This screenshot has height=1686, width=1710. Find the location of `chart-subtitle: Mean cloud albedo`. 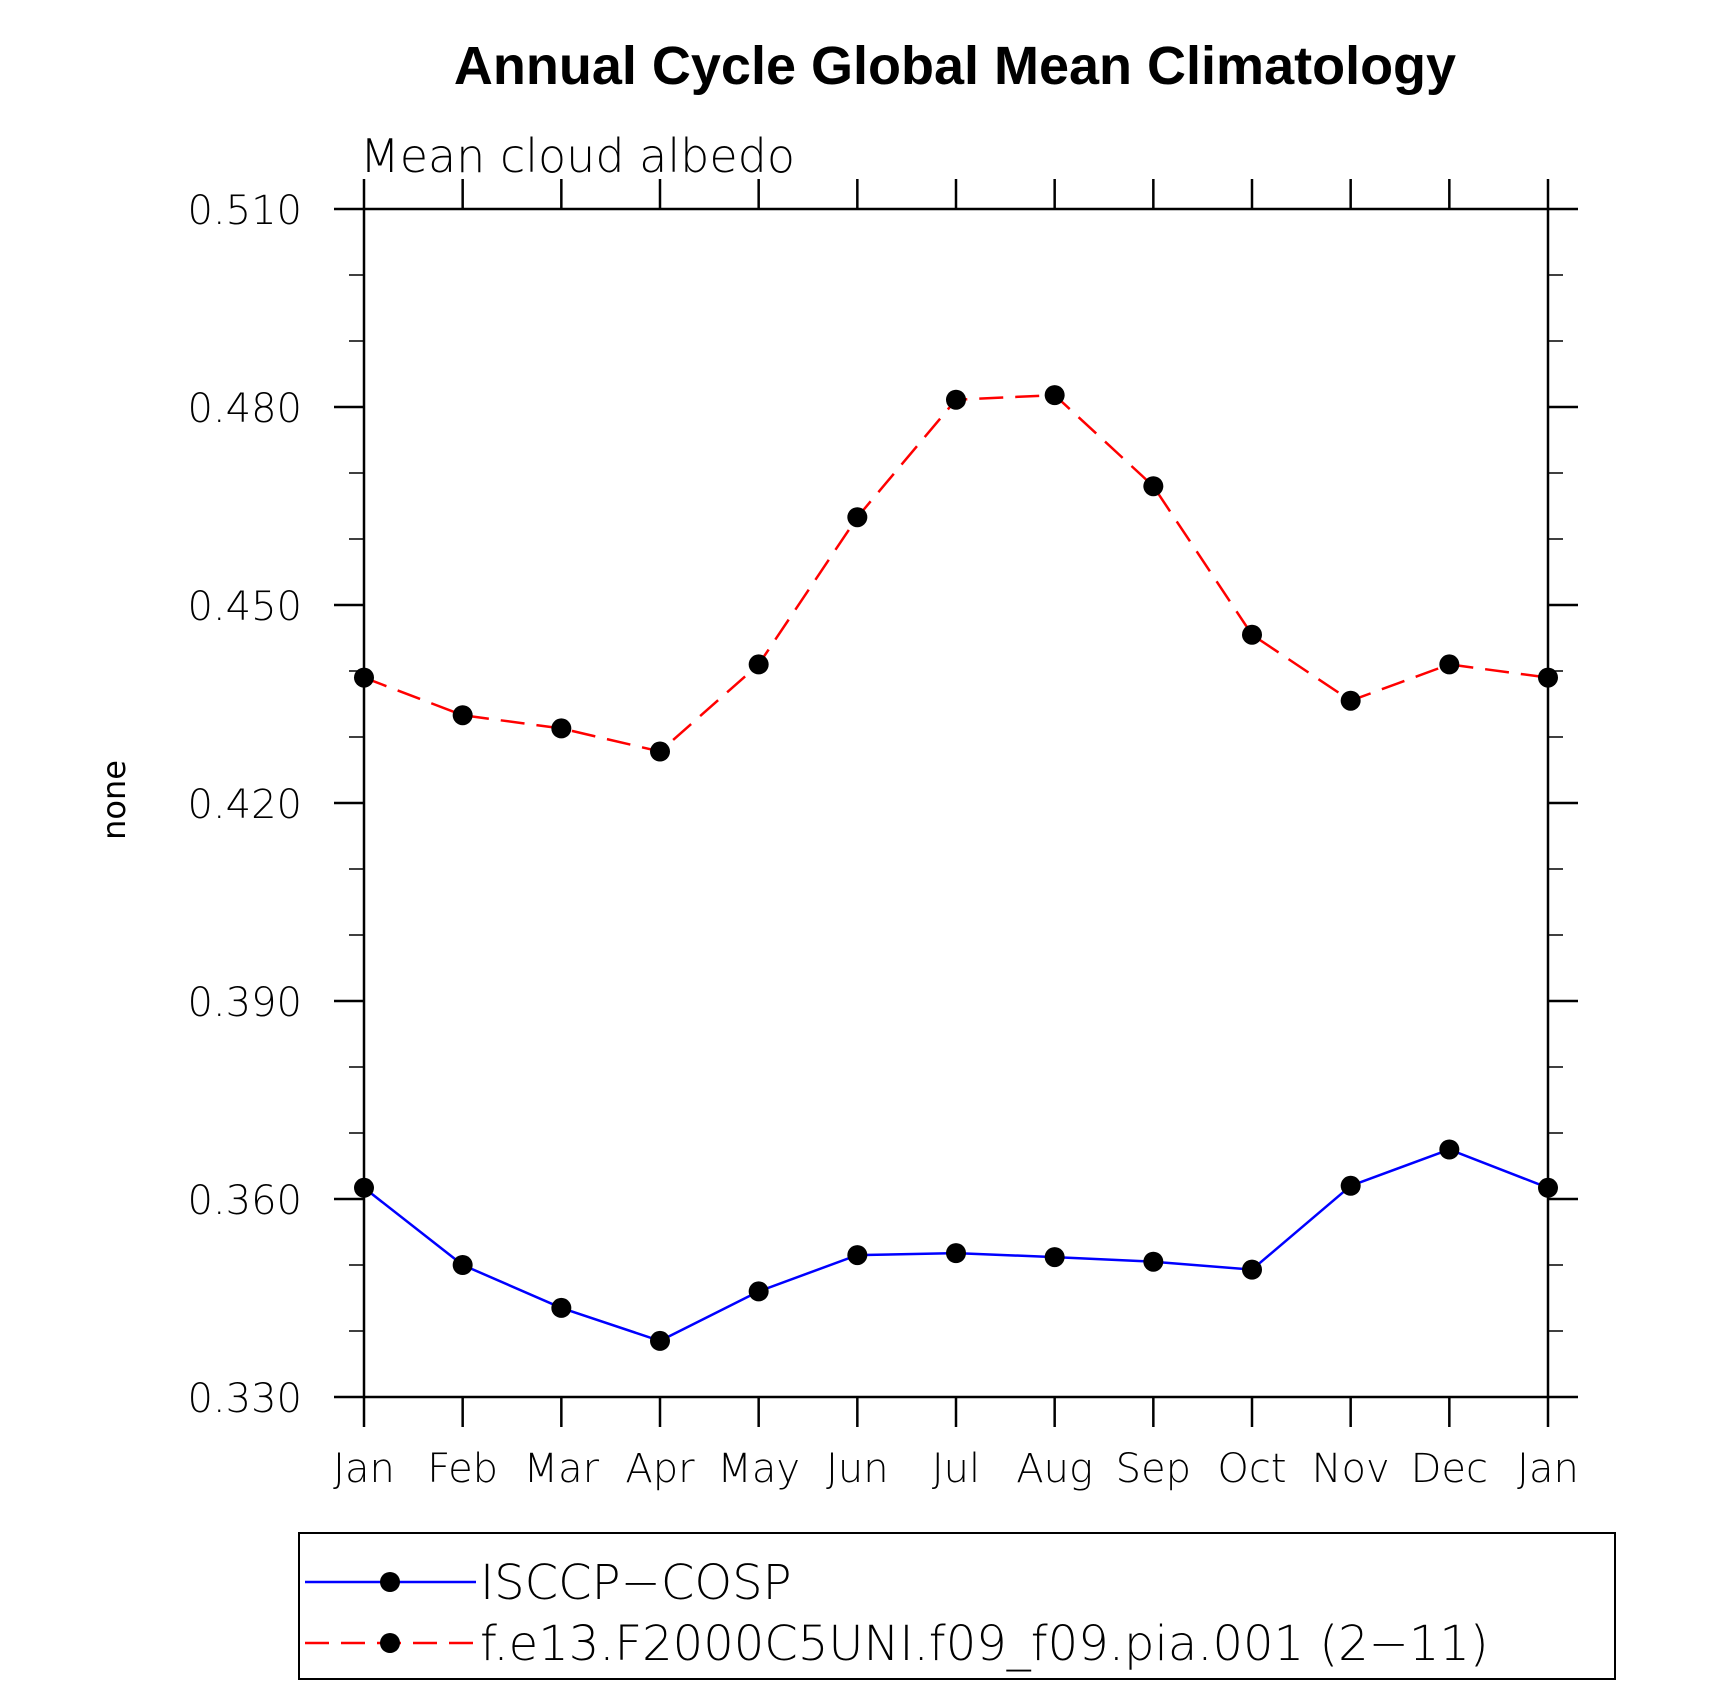

chart-subtitle: Mean cloud albedo is located at coordinates (577, 156).